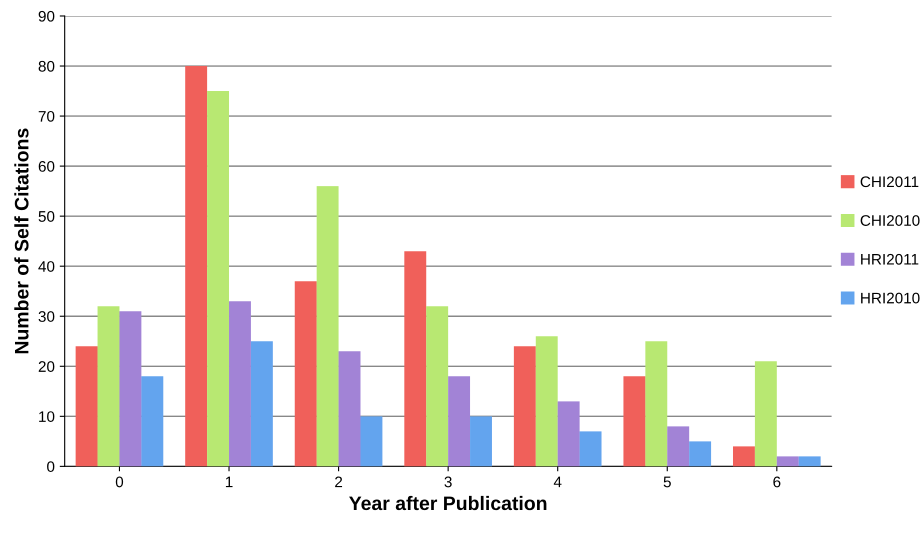 Image resolution: width=924 pixels, height=533 pixels. Describe the element at coordinates (46, 16) in the screenshot. I see `y-tick-label: 90` at that location.